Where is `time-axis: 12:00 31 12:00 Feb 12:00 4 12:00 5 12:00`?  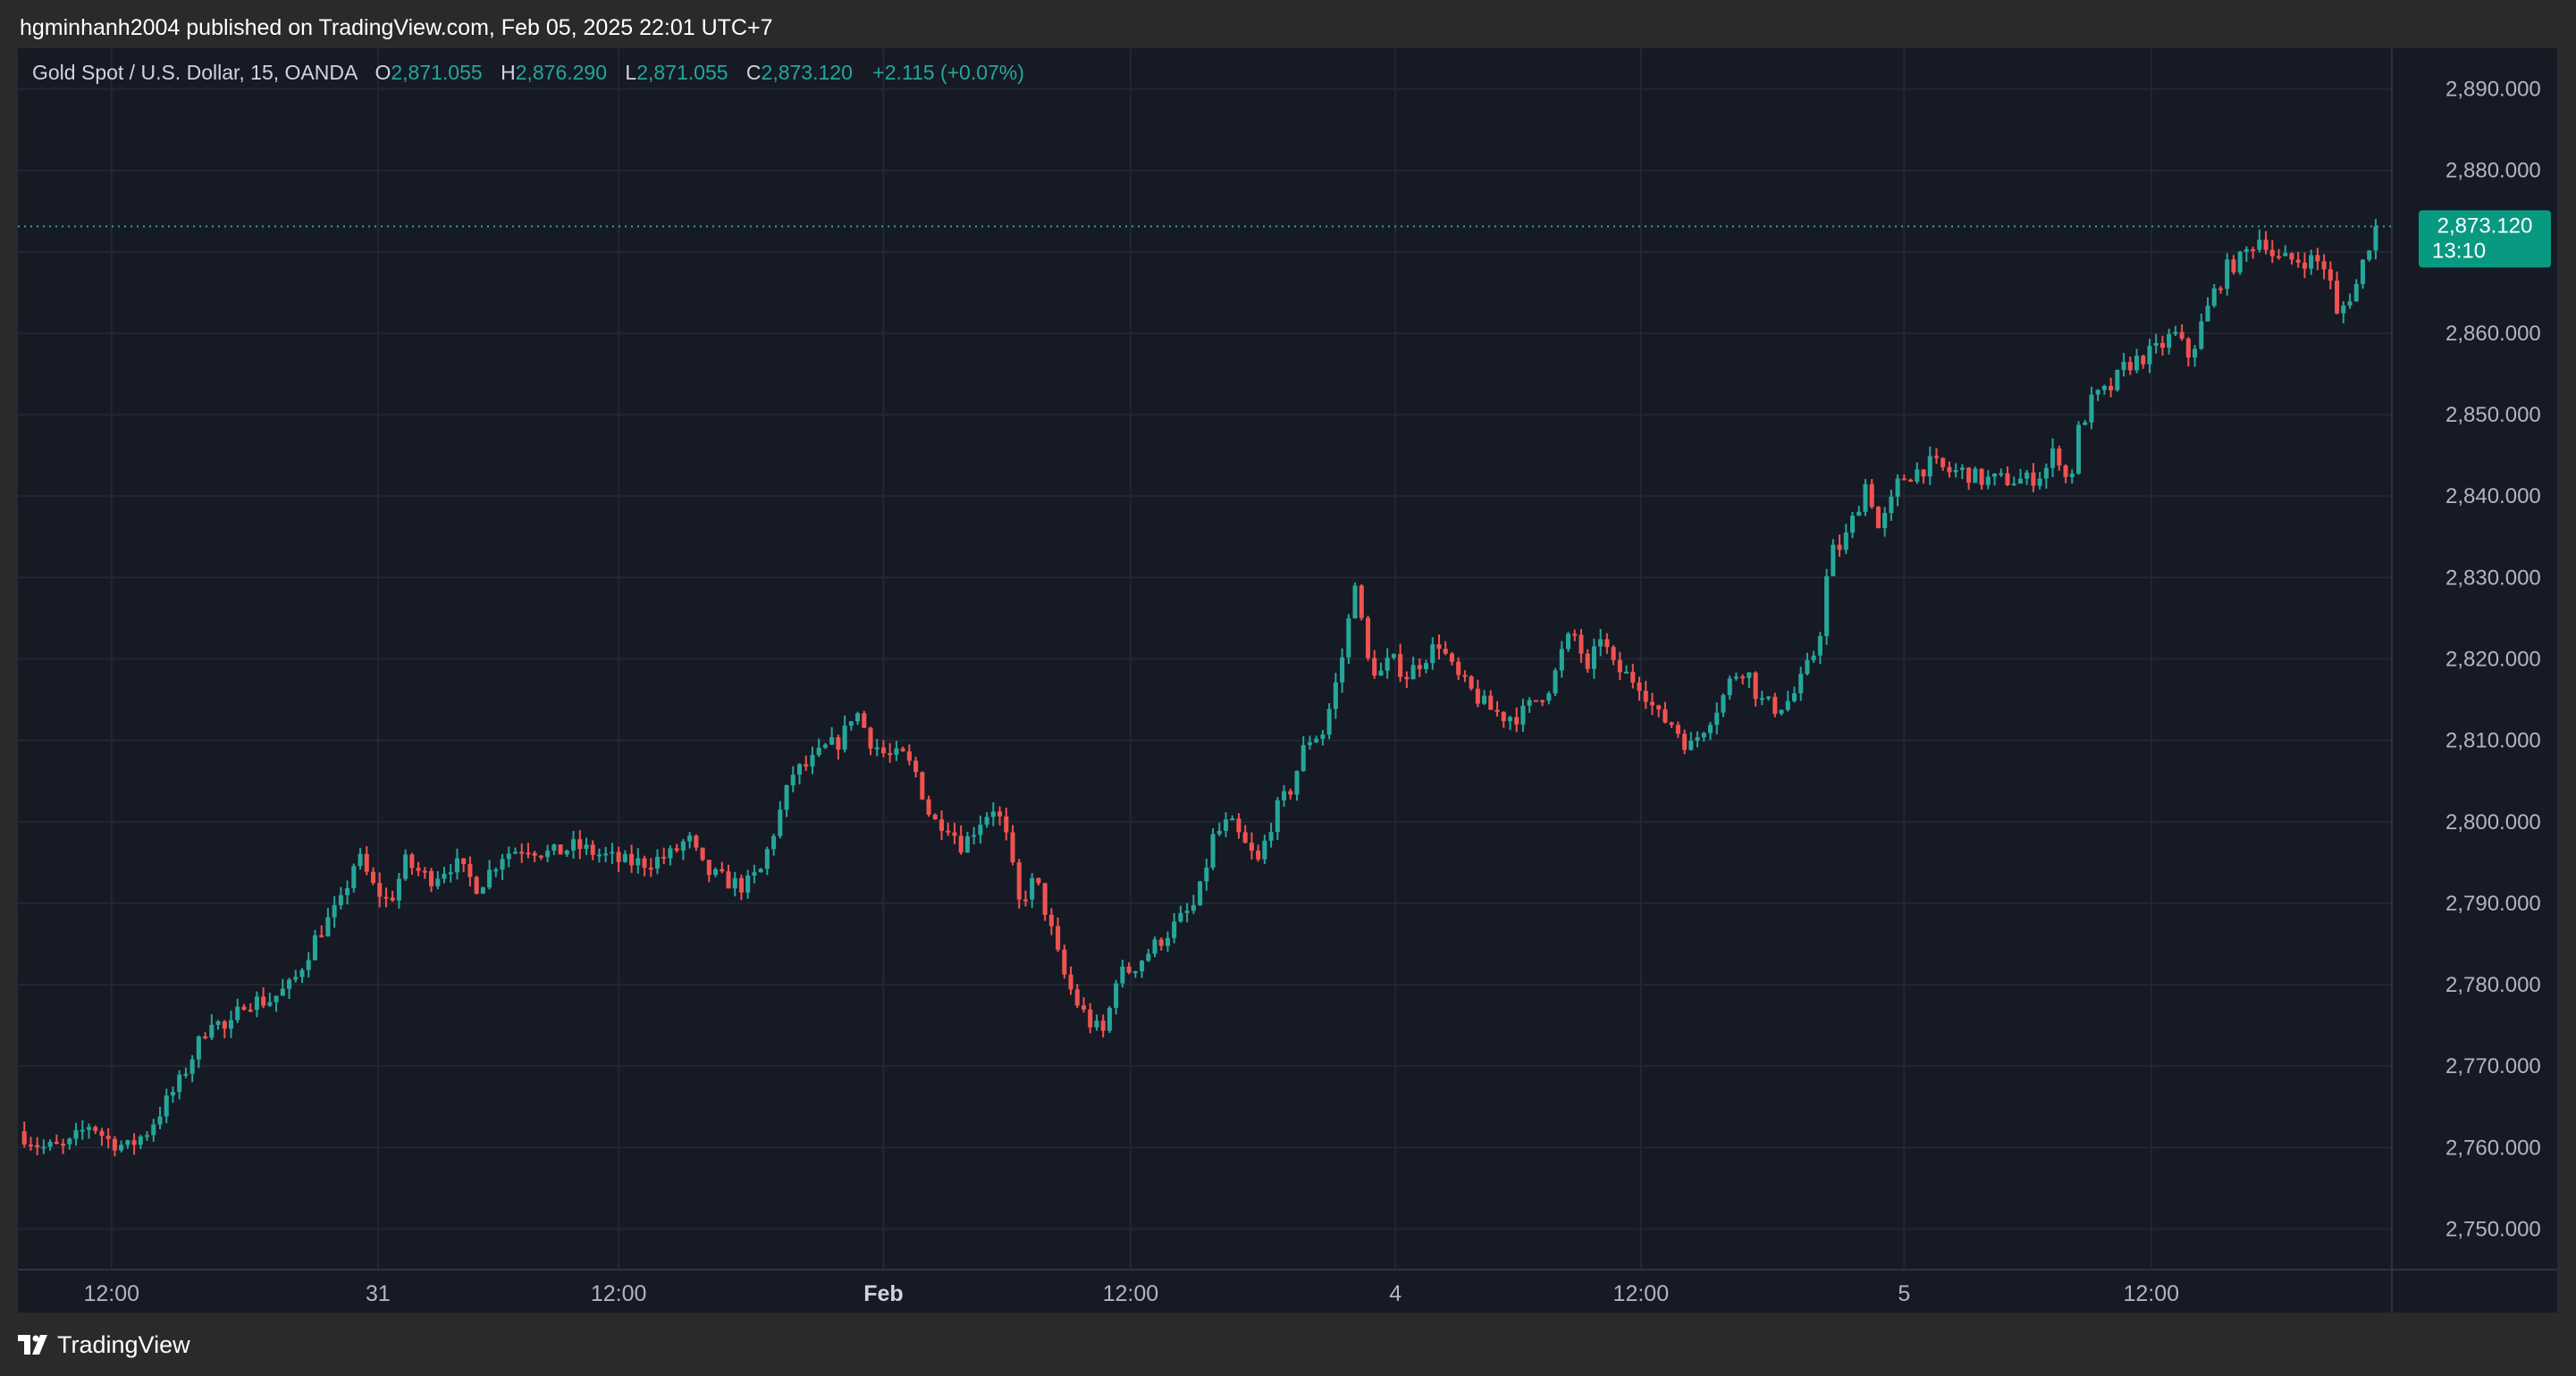 time-axis: 12:00 31 12:00 Feb 12:00 4 12:00 5 12:00 is located at coordinates (1288, 1287).